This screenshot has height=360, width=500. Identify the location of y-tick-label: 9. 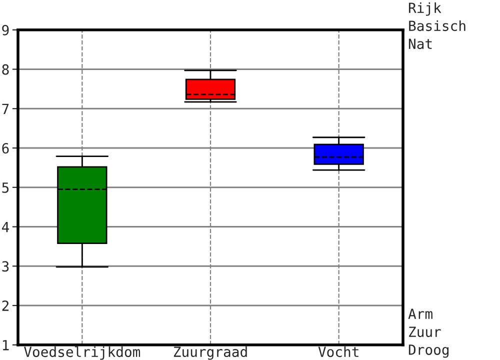
(5, 30).